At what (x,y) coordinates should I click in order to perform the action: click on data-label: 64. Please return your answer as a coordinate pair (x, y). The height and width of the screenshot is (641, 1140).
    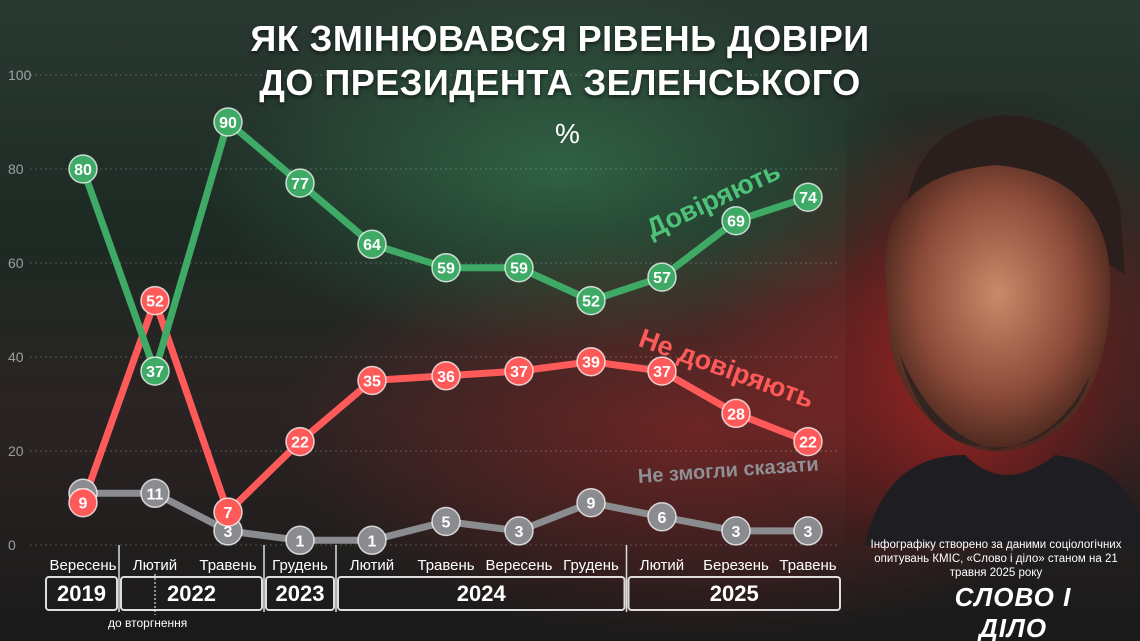
    Looking at the image, I should click on (372, 245).